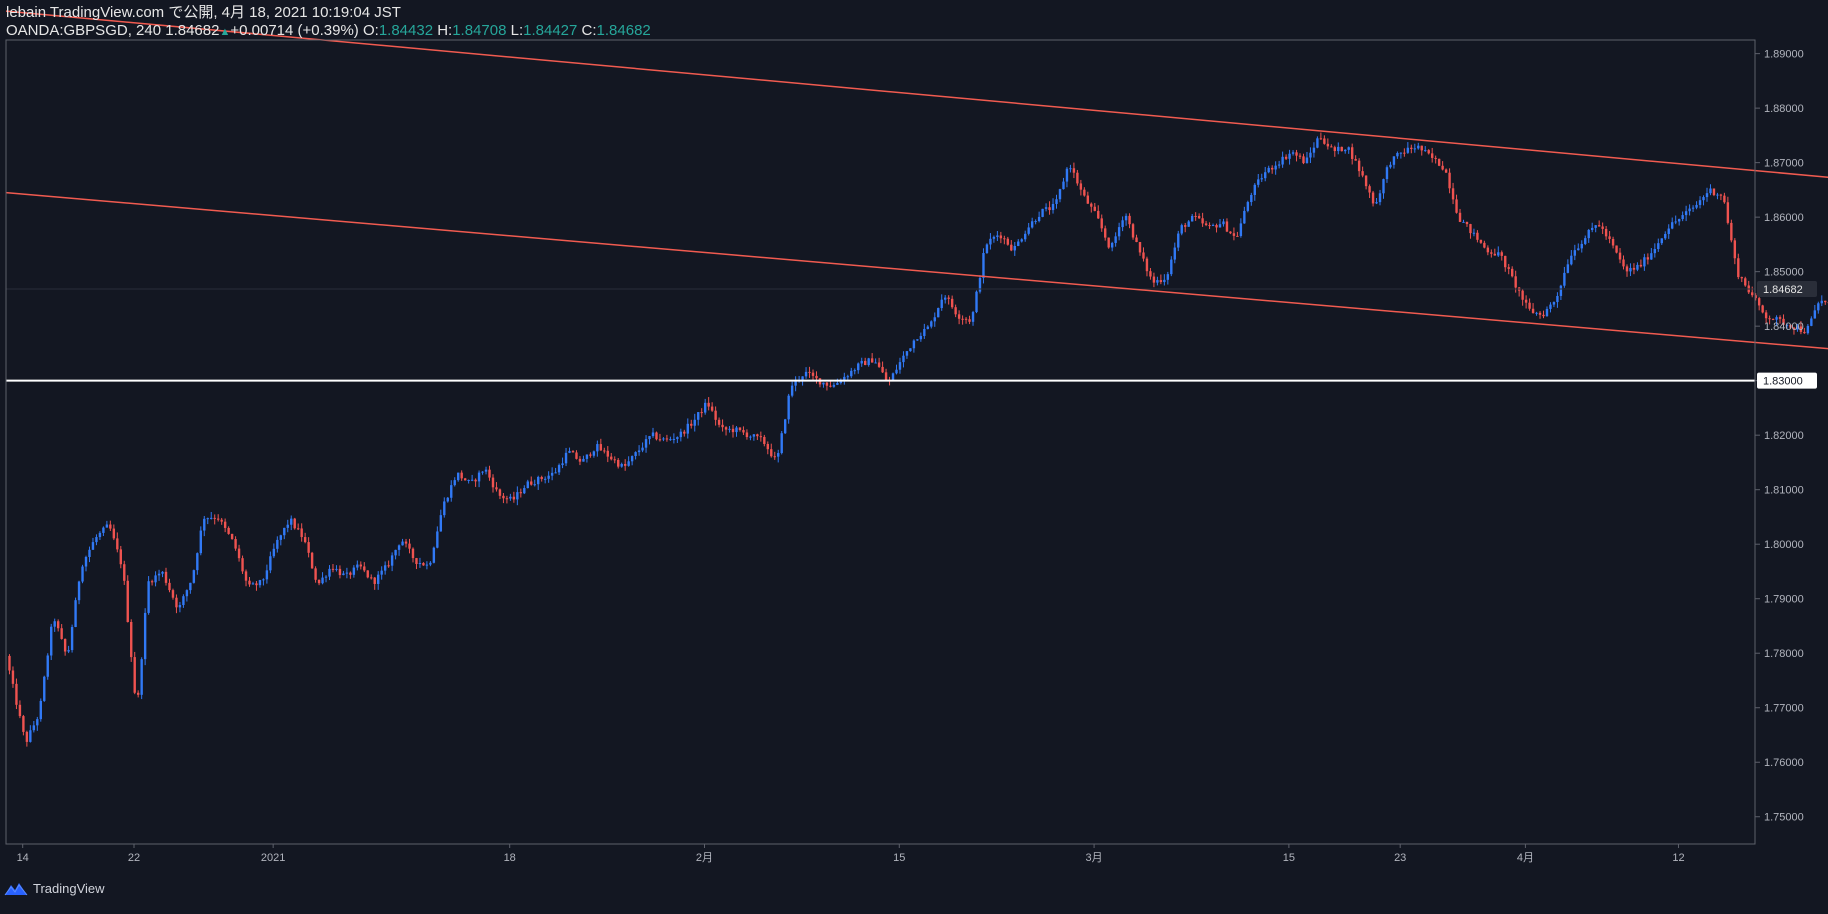  I want to click on x-tick-label: 15, so click(899, 858).